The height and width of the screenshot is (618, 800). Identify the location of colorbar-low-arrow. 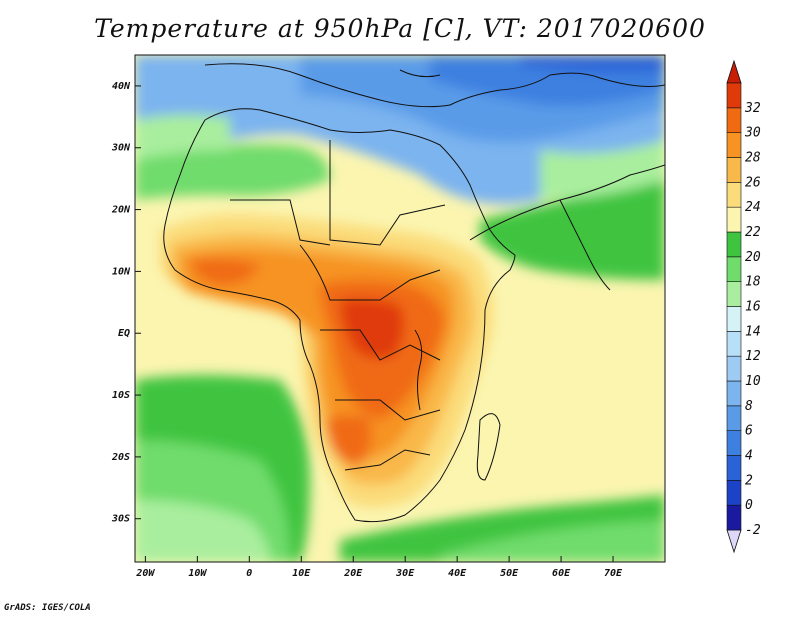
(734, 541).